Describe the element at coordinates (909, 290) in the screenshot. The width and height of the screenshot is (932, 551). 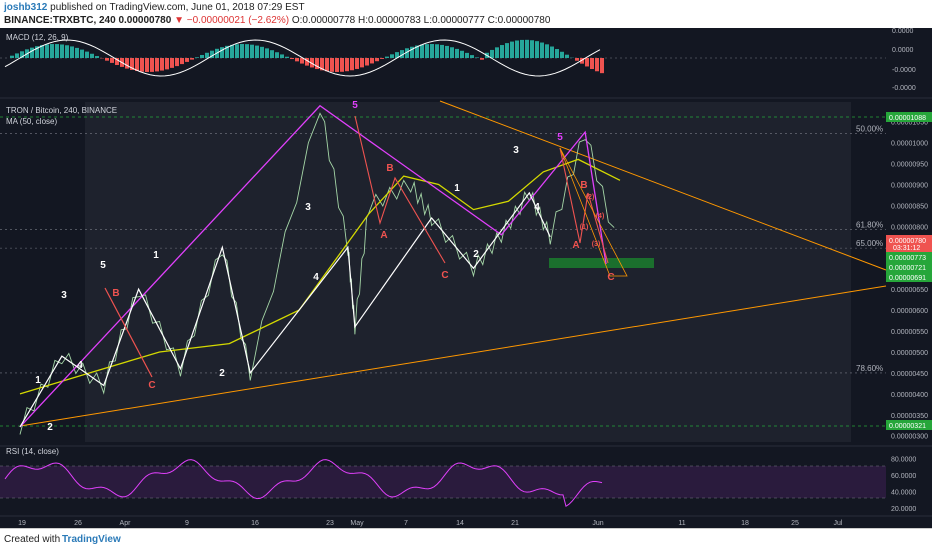
I see `price-axis-tick: 0.00000650` at that location.